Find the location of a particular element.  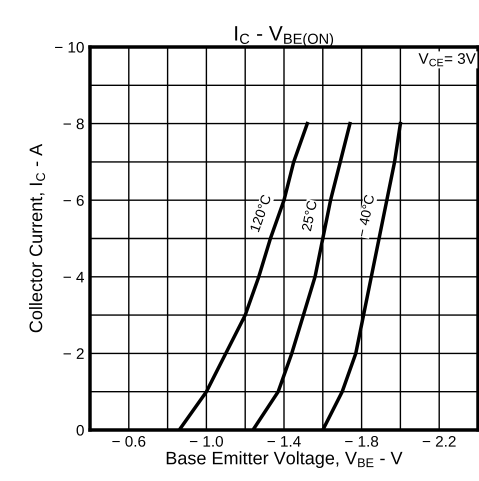

text: 25°C is located at coordinates (309, 216).